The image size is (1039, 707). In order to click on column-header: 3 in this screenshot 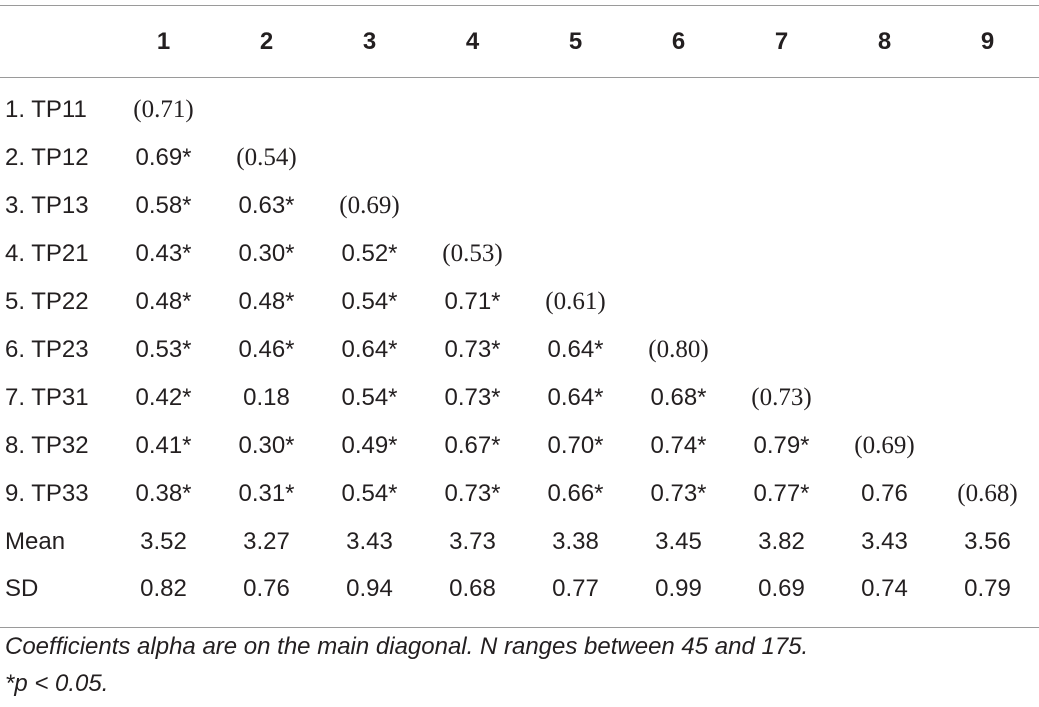, I will do `click(369, 41)`.